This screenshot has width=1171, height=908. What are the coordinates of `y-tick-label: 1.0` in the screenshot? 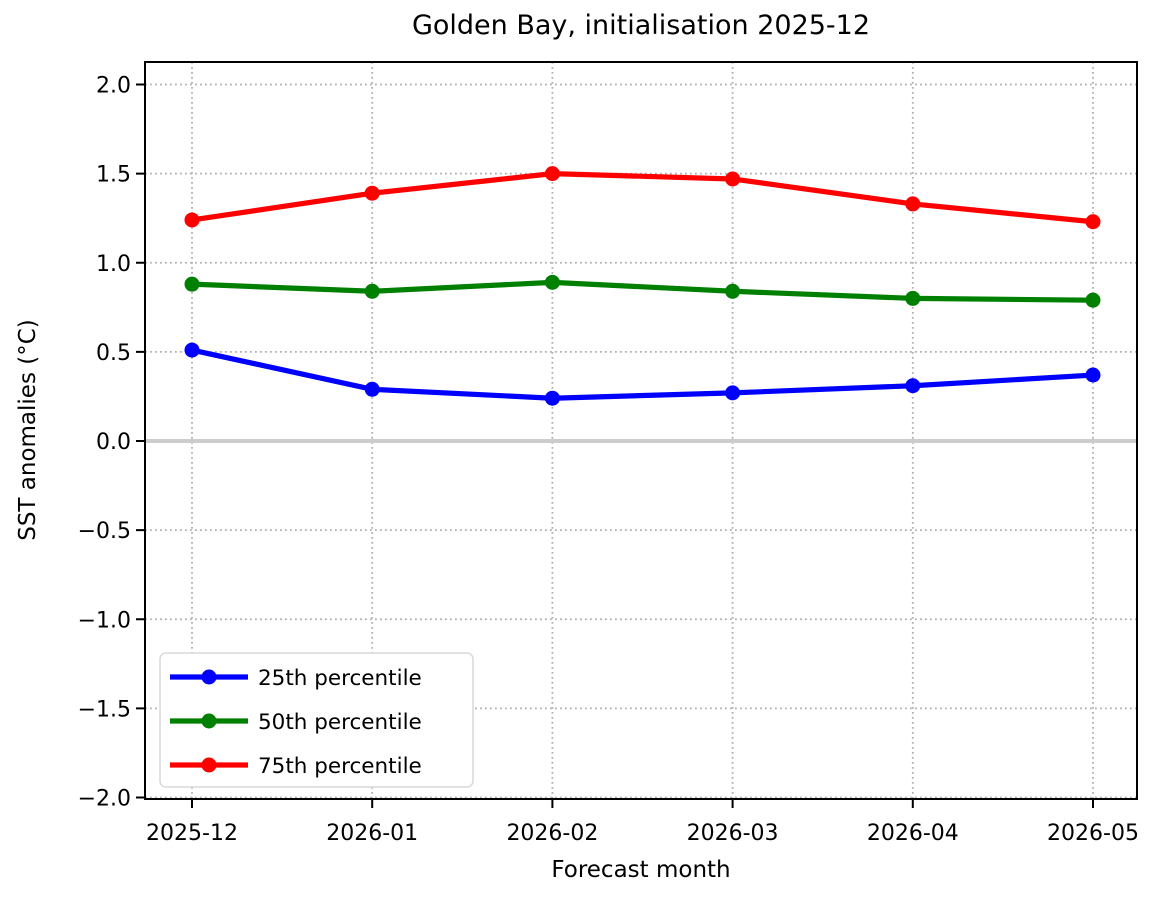 It's located at (113, 264).